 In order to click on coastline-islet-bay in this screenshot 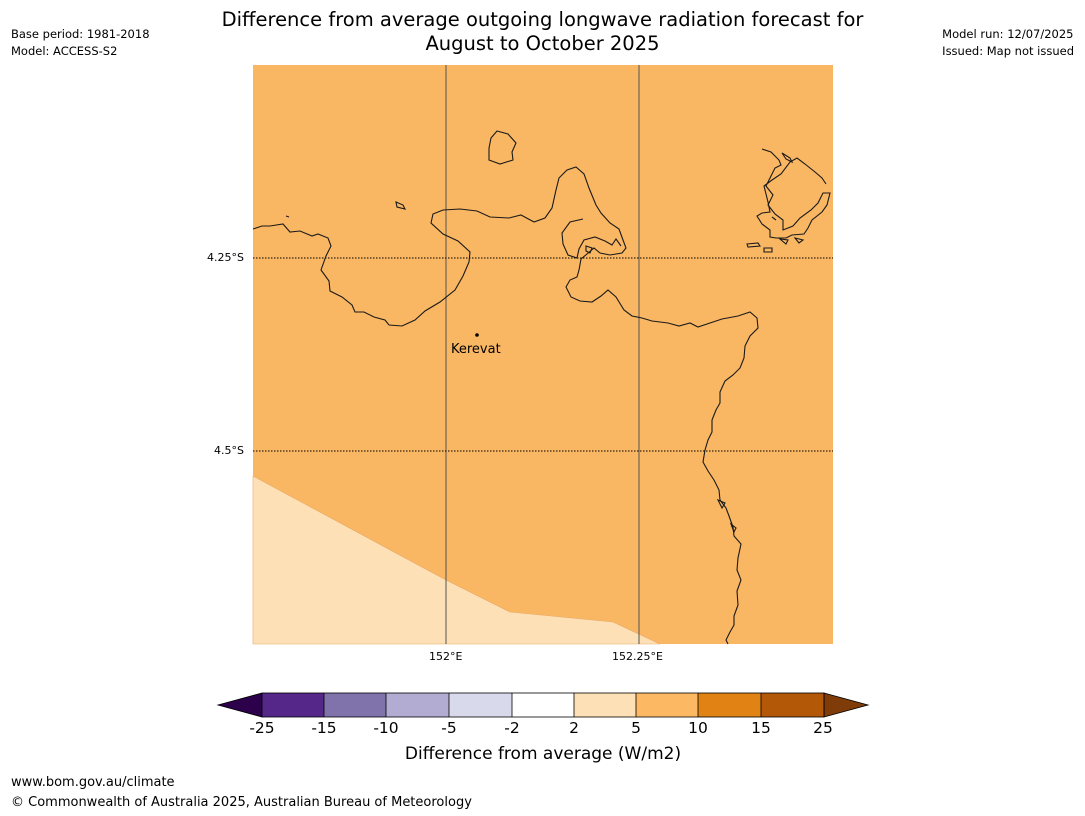, I will do `click(589, 249)`.